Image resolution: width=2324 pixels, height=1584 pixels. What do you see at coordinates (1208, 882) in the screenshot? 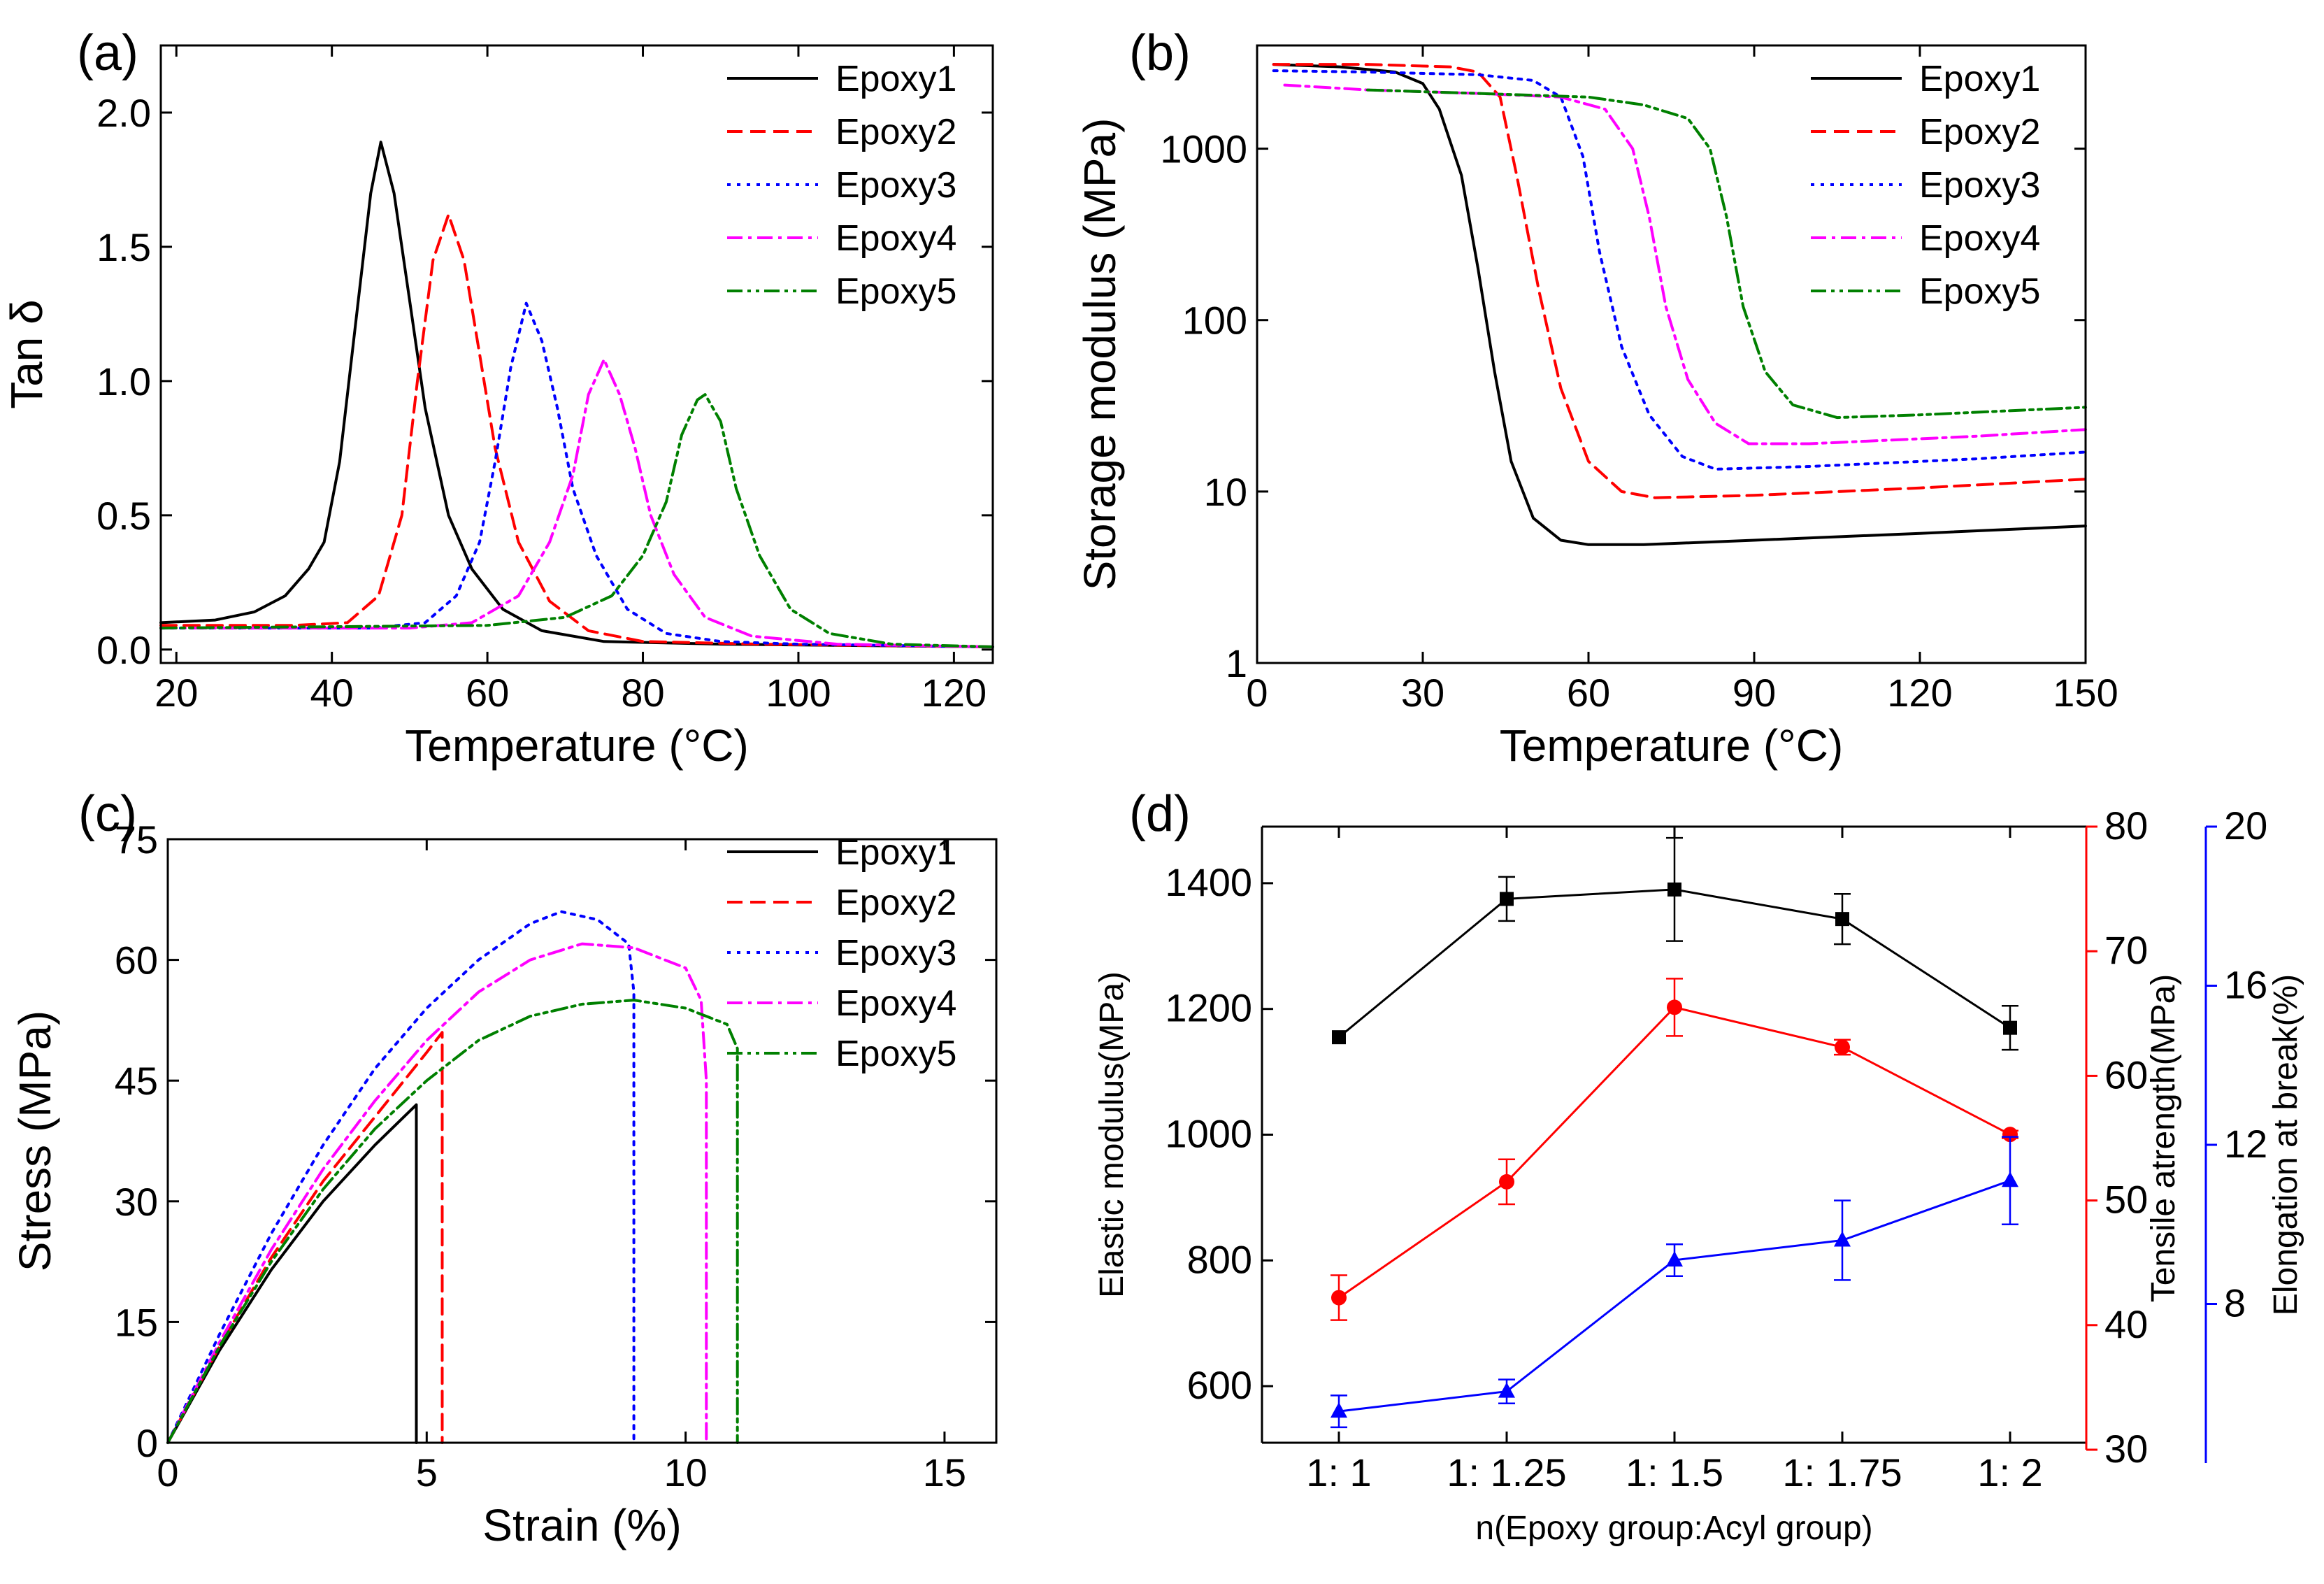
I see `y-tick-label: 1400` at bounding box center [1208, 882].